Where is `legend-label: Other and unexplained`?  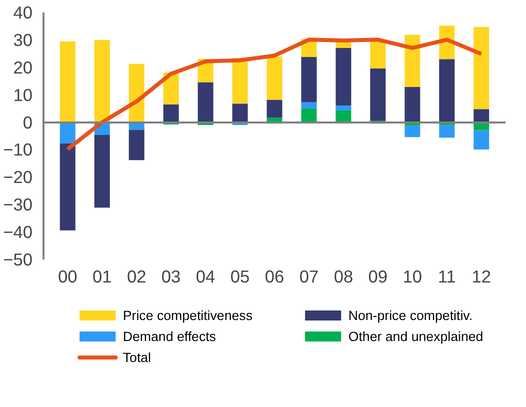
legend-label: Other and unexplained is located at coordinates (416, 336).